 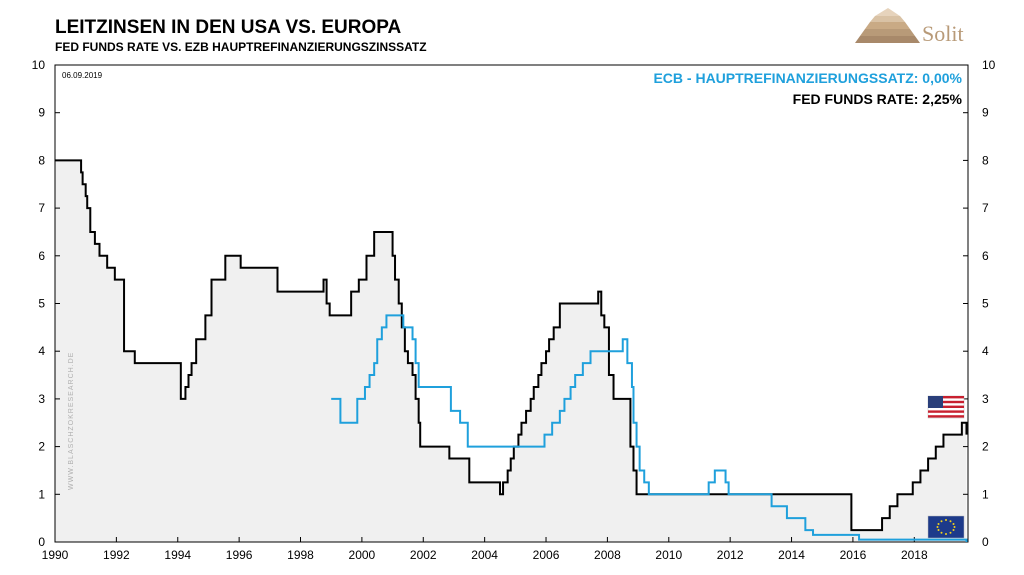 What do you see at coordinates (484, 555) in the screenshot?
I see `x-tick-label: 2004` at bounding box center [484, 555].